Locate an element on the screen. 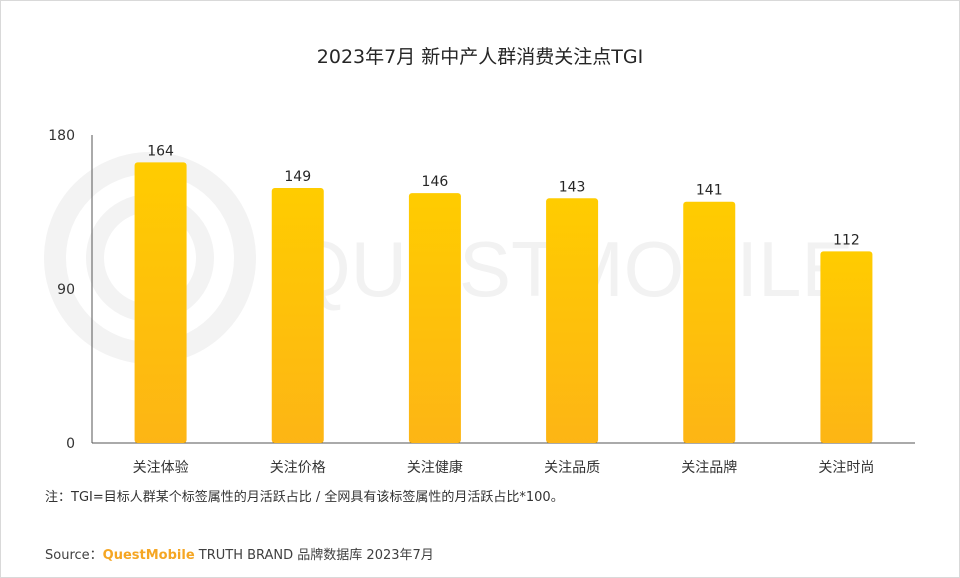 The width and height of the screenshot is (960, 578). y-tick-label: 90 is located at coordinates (66, 290).